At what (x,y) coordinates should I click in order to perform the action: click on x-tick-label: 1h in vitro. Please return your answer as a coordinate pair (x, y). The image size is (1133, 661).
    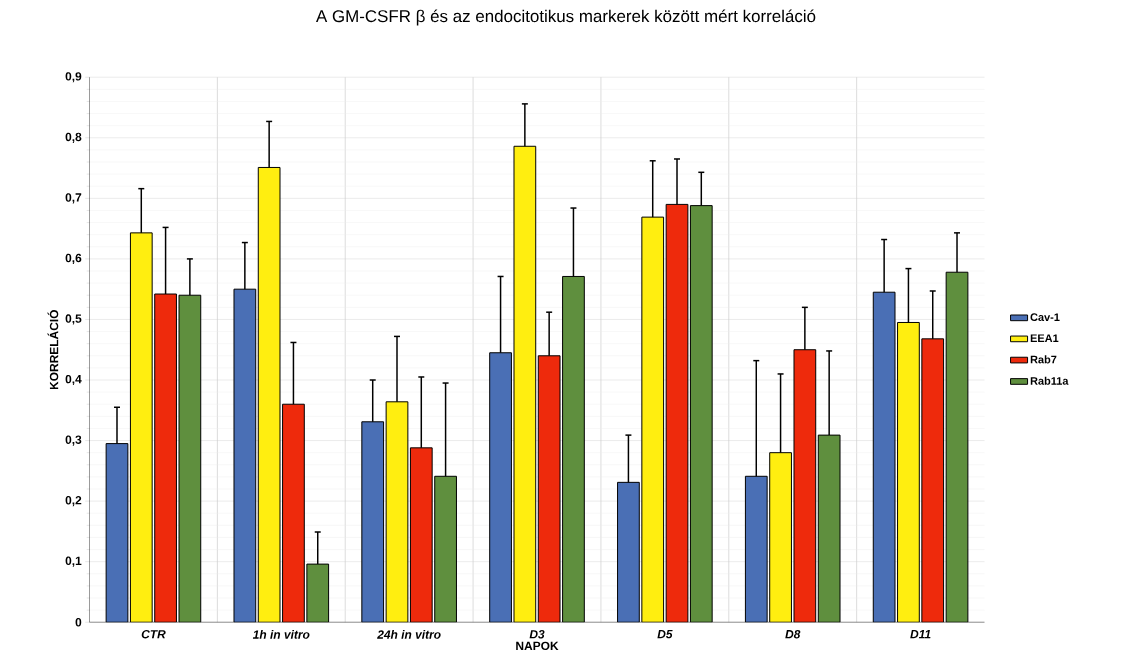
    Looking at the image, I should click on (281, 634).